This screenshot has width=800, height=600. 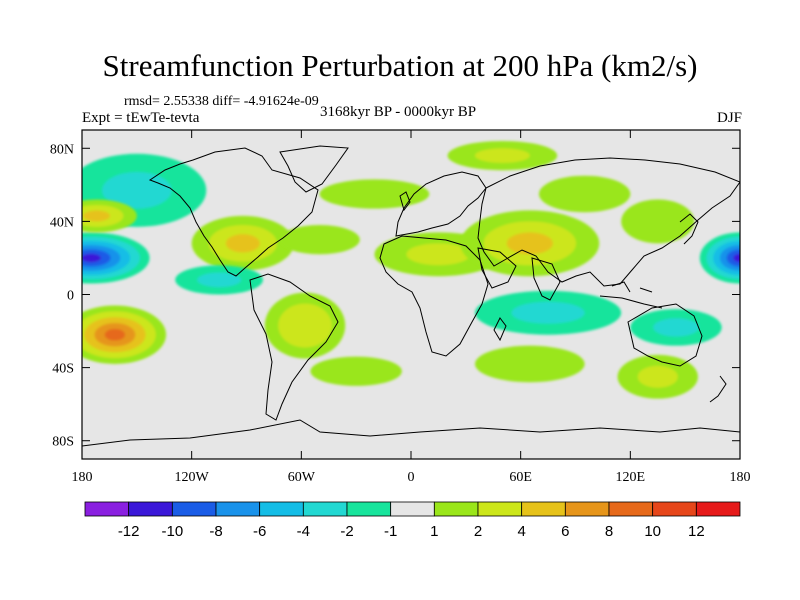 I want to click on coastline-india, so click(x=546, y=279).